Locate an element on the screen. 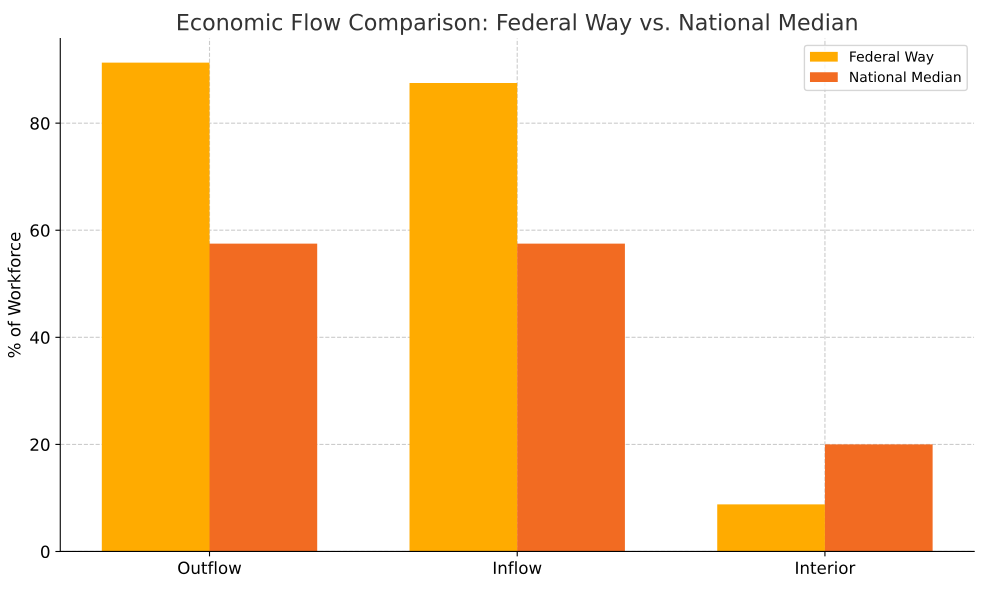  legend-label: Federal Way is located at coordinates (892, 57).